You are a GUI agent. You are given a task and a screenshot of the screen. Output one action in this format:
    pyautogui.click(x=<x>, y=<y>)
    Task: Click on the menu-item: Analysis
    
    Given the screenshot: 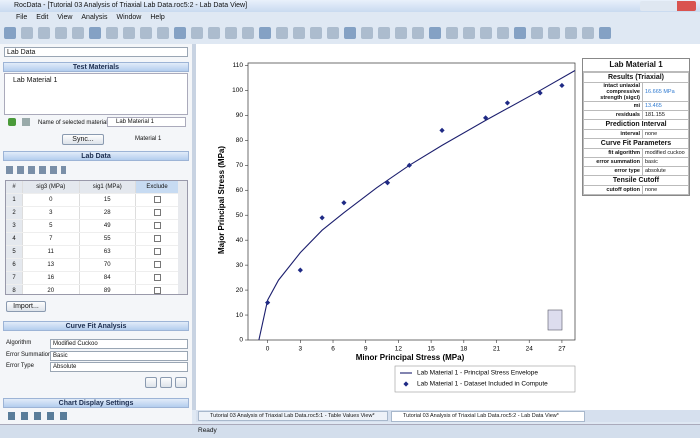 What is the action you would take?
    pyautogui.click(x=94, y=17)
    